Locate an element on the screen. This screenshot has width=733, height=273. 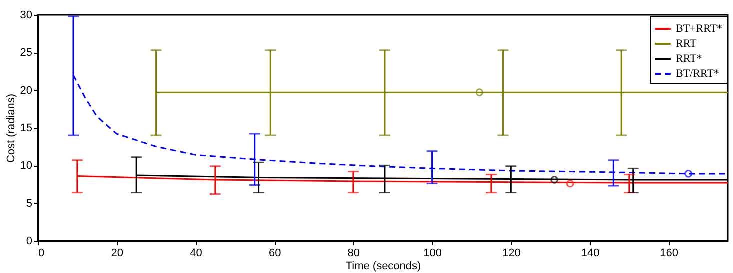
y-tick-label: 5 is located at coordinates (29, 204).